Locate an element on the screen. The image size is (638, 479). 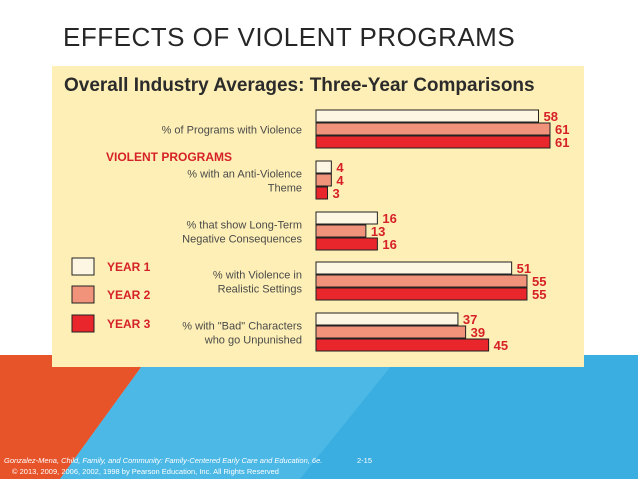
legend-label: YEAR 2 is located at coordinates (129, 295).